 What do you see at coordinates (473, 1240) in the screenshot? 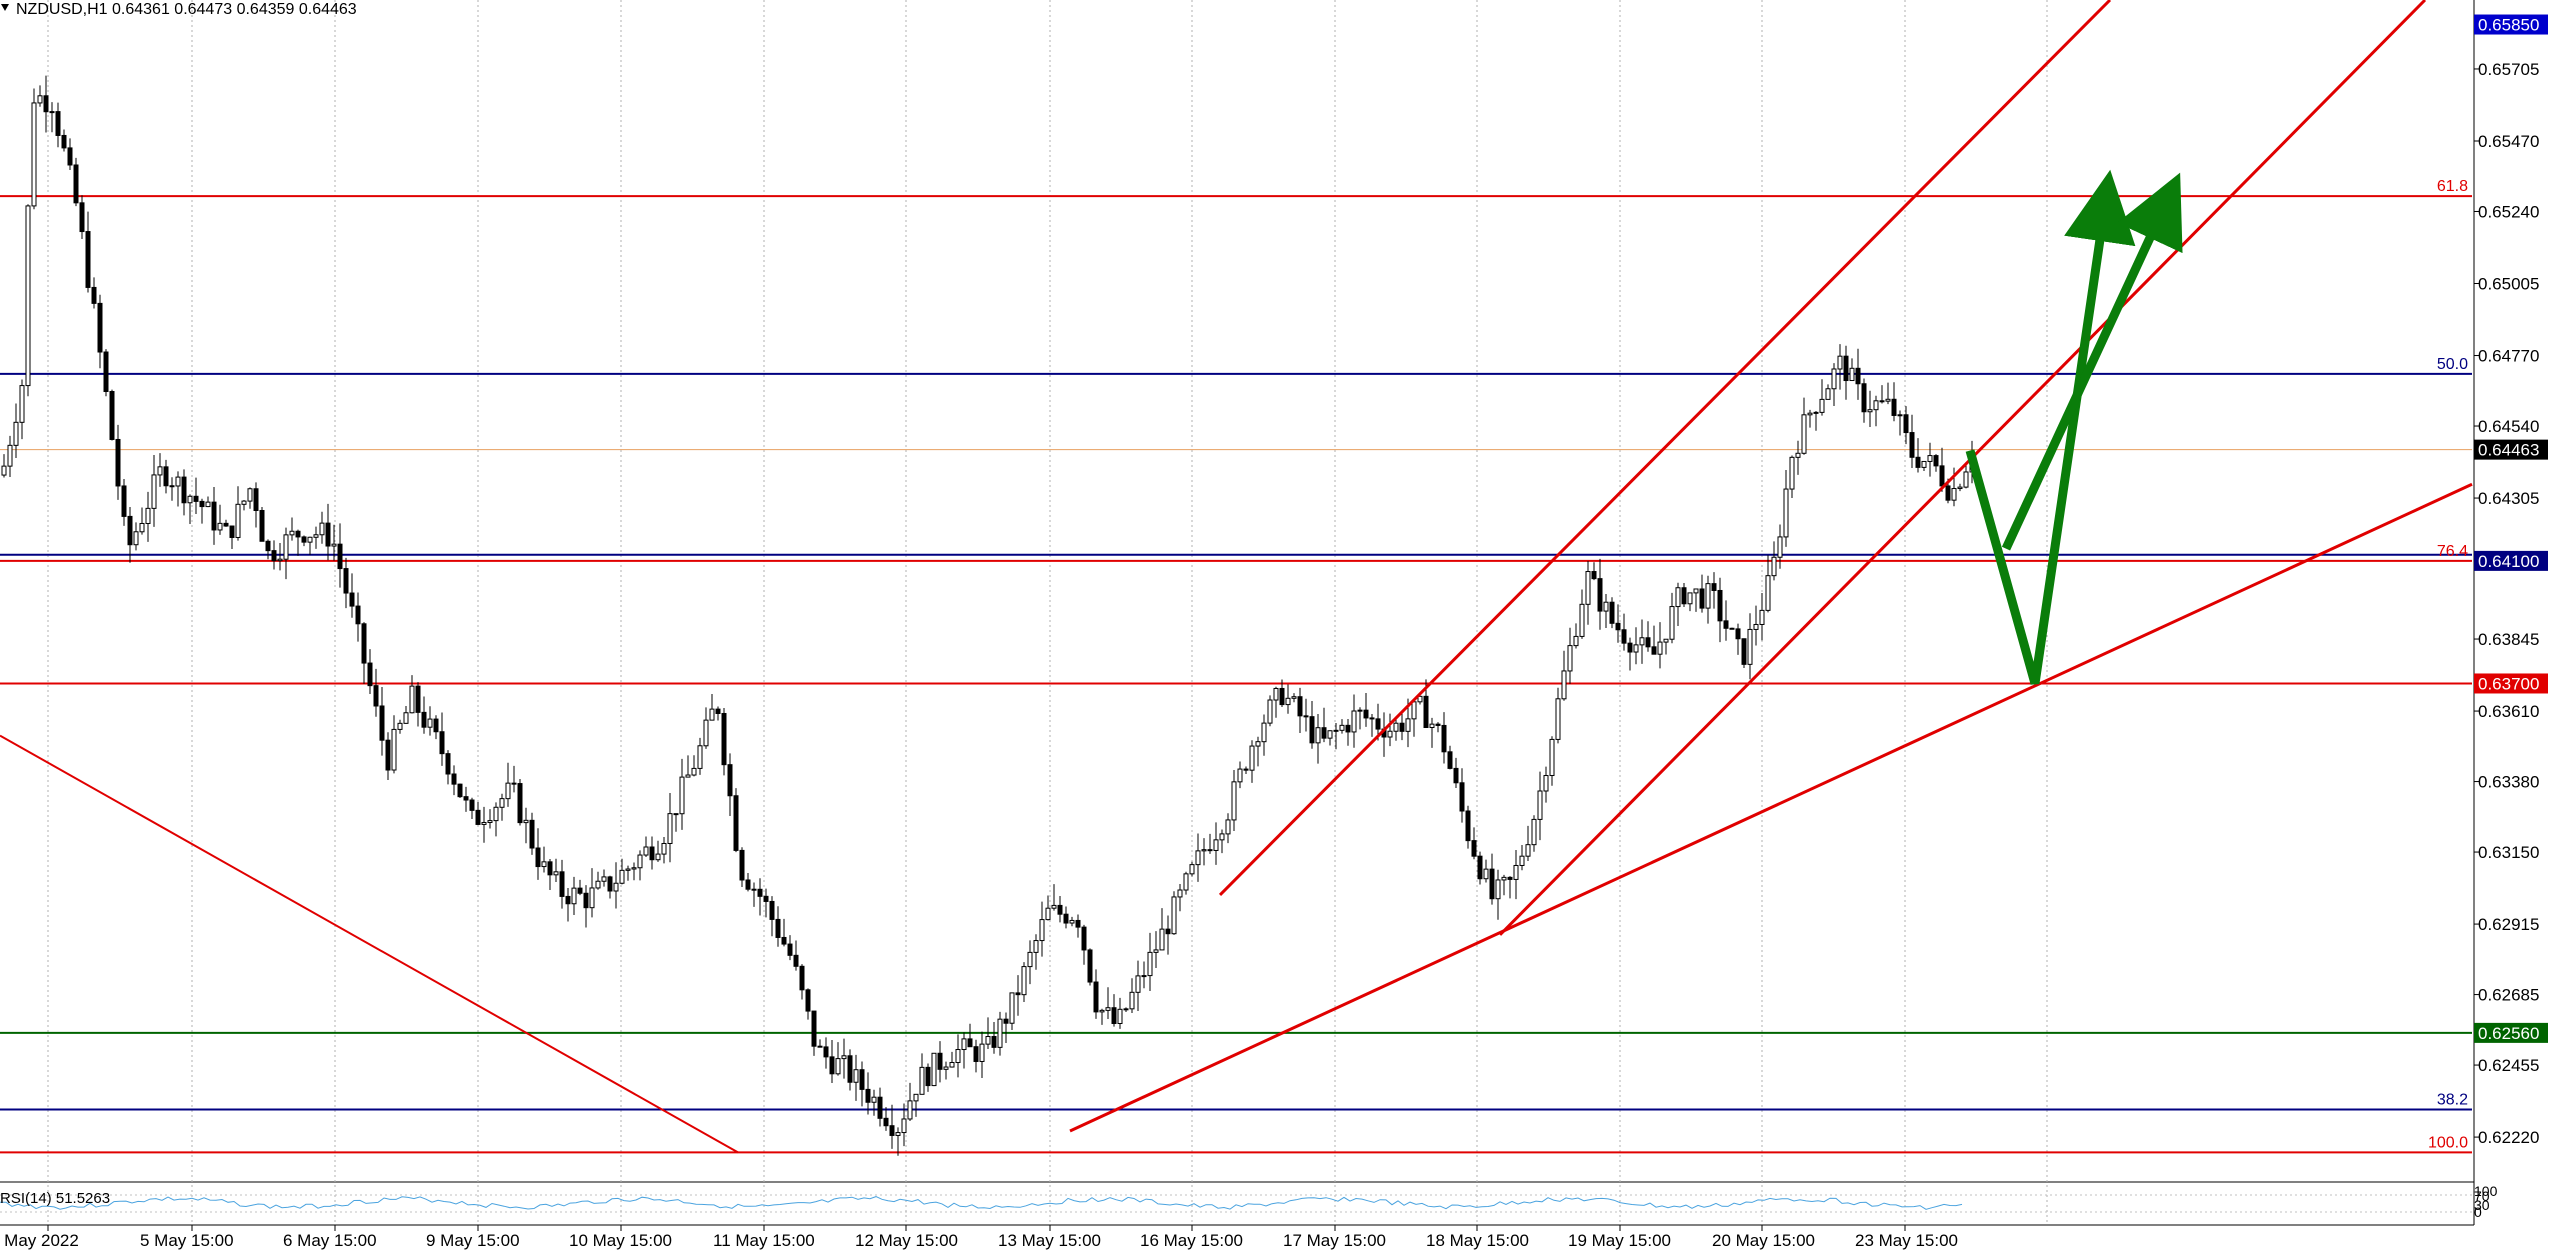
I see `x-tick-label: 9 May 15:00` at bounding box center [473, 1240].